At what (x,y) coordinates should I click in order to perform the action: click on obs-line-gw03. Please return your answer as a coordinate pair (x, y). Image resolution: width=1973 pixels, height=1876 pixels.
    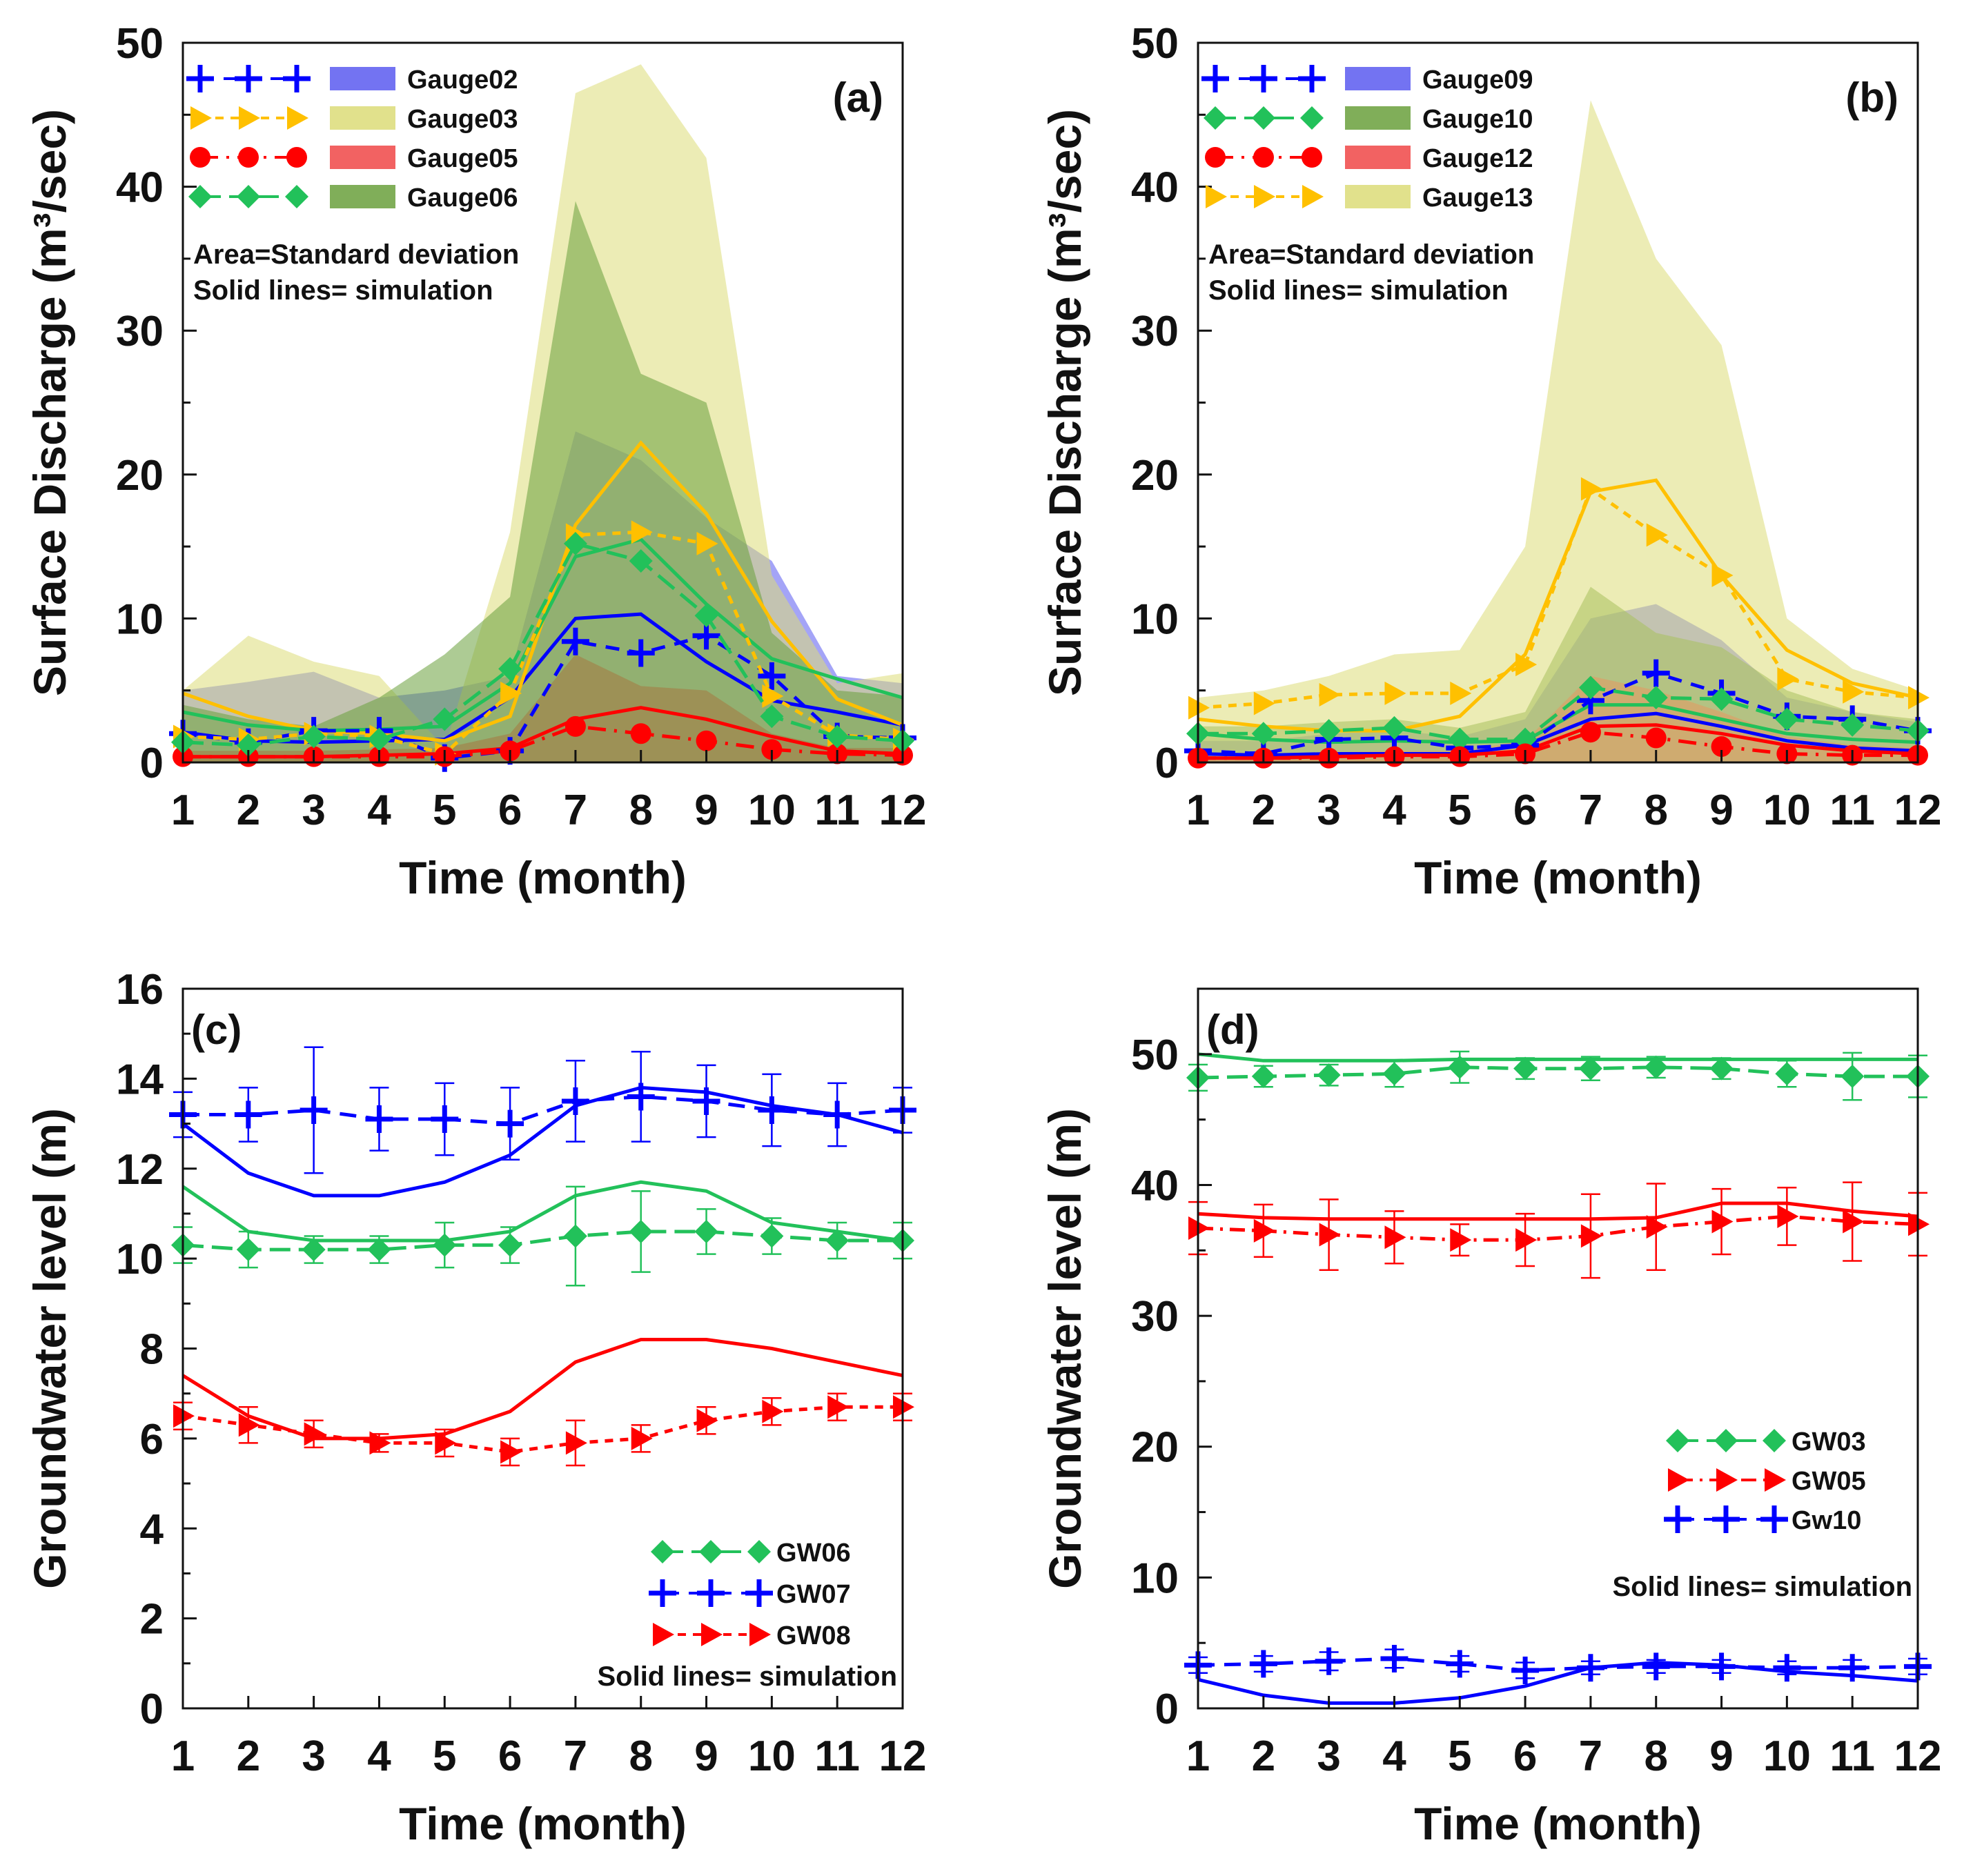
    Looking at the image, I should click on (1557, 1072).